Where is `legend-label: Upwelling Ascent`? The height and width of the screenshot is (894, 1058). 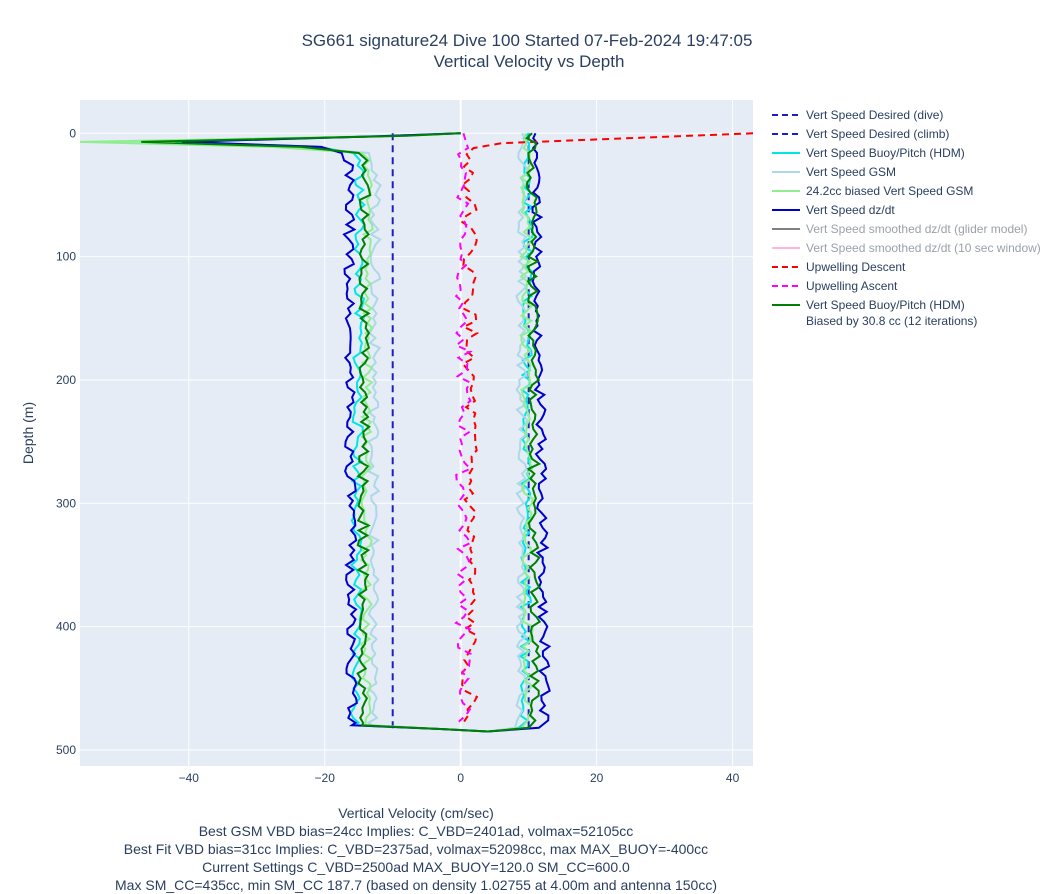
legend-label: Upwelling Ascent is located at coordinates (852, 286).